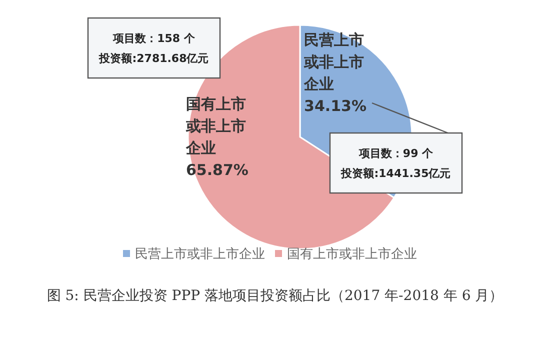  Describe the element at coordinates (154, 38) in the screenshot. I see `text: 项目数：158 个` at that location.